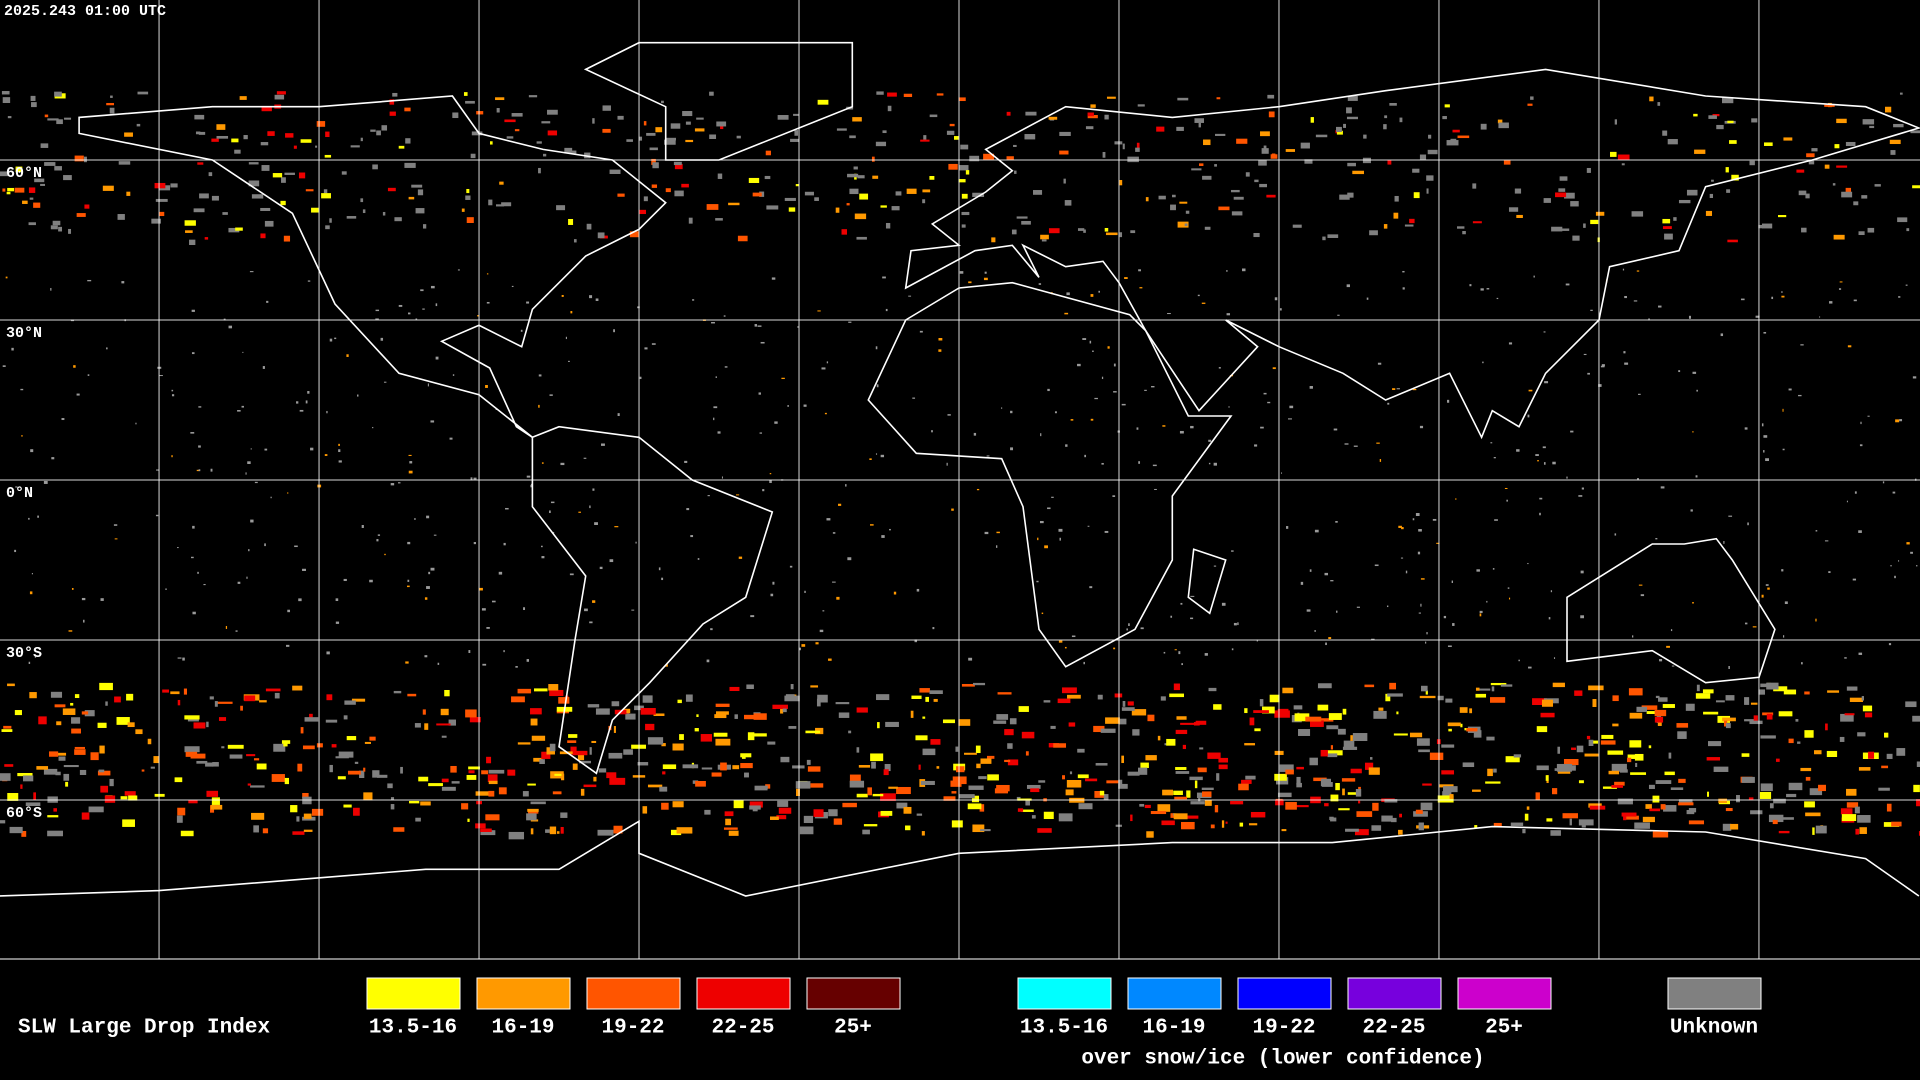 This screenshot has height=1080, width=1920. What do you see at coordinates (1064, 1028) in the screenshot?
I see `legend-label: 13.5-16` at bounding box center [1064, 1028].